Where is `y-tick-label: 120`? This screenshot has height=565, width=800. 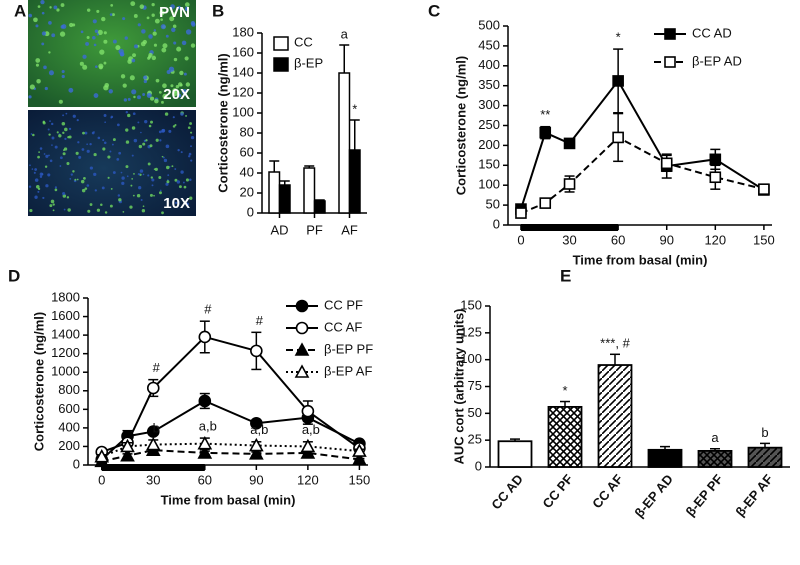 y-tick-label: 120 is located at coordinates (243, 91).